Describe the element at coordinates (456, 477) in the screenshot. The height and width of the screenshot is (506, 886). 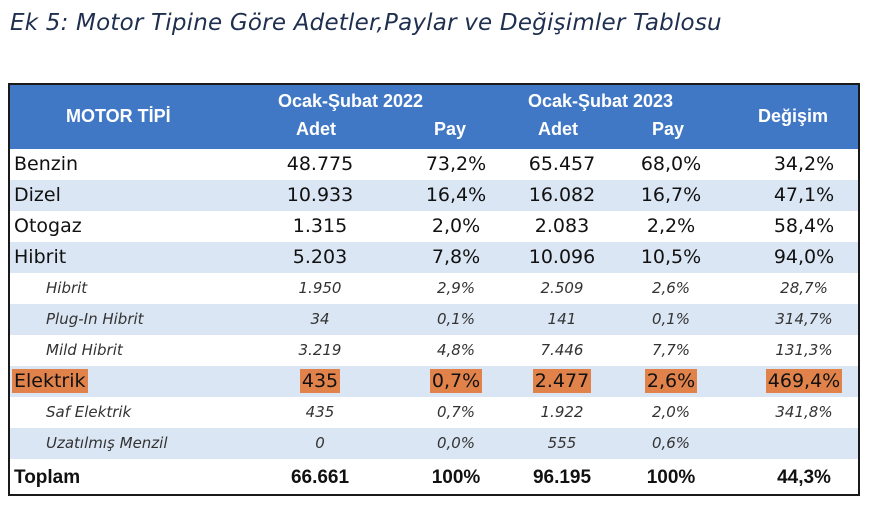
I see `pay-2022: 100%` at that location.